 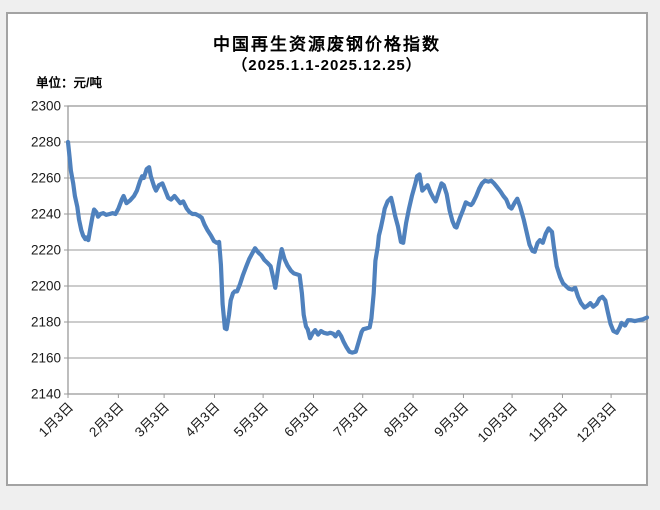 What do you see at coordinates (548, 422) in the screenshot?
I see `svg-text: 11月3日` at bounding box center [548, 422].